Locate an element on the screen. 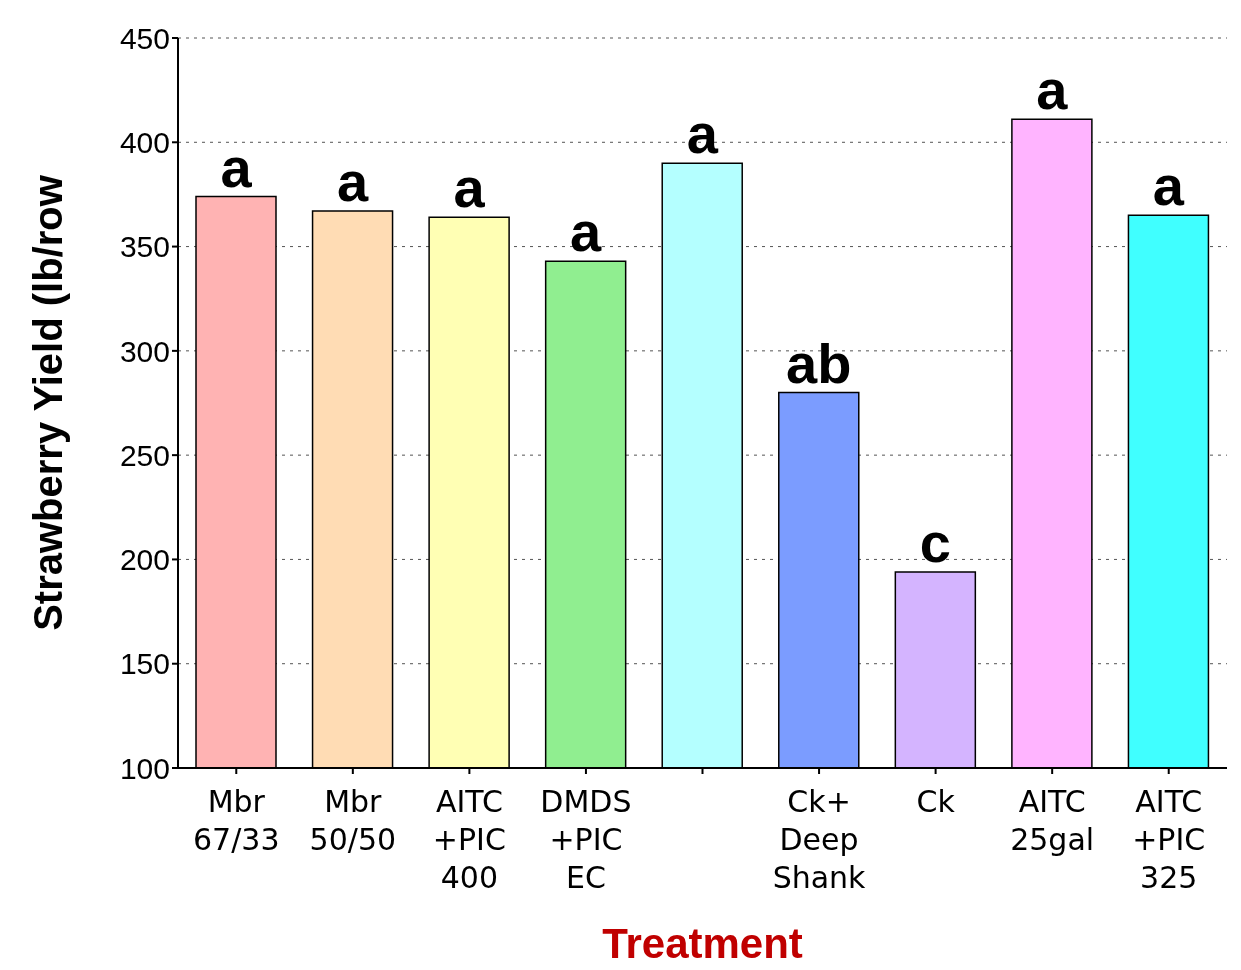  x-tick-label: Ck is located at coordinates (936, 801).